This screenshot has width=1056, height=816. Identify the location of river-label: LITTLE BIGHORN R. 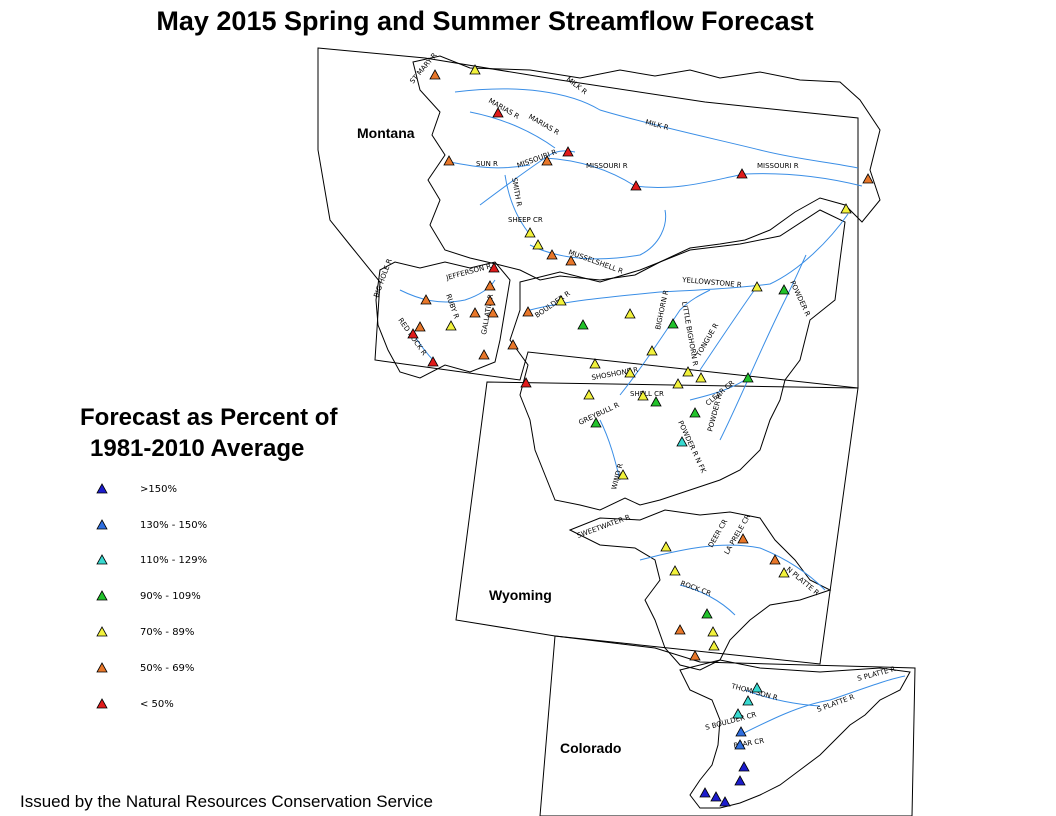
(689, 334).